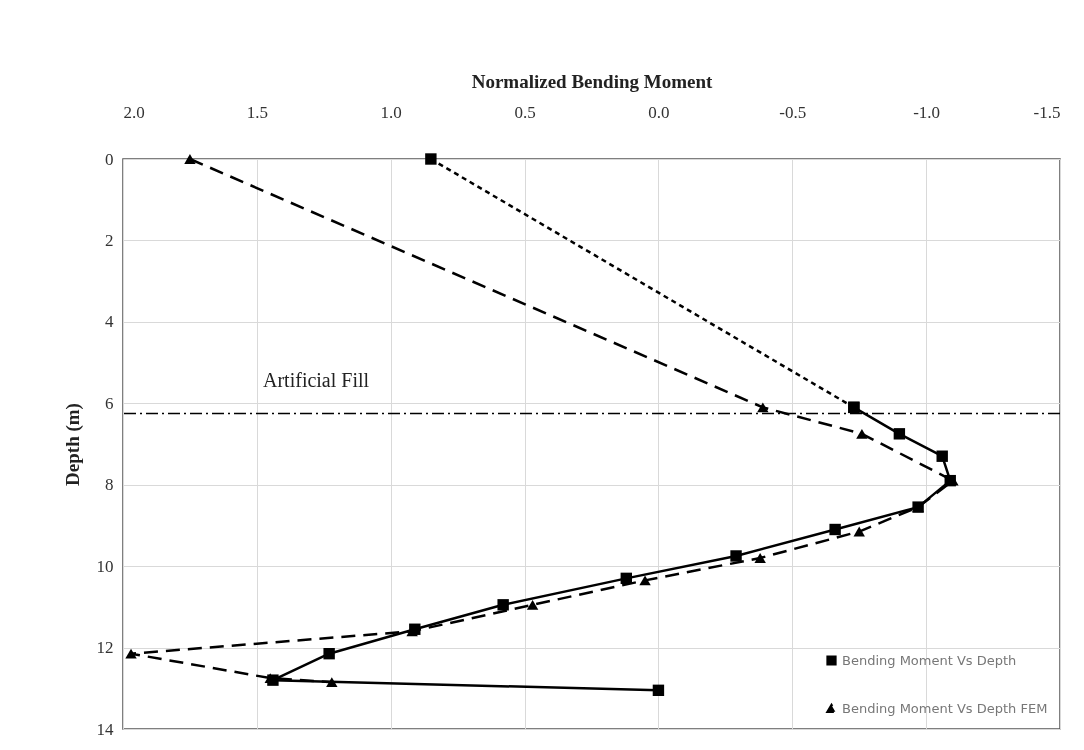 This screenshot has height=750, width=1084. Describe the element at coordinates (72, 444) in the screenshot. I see `y-axis-title: Depth (m)` at that location.